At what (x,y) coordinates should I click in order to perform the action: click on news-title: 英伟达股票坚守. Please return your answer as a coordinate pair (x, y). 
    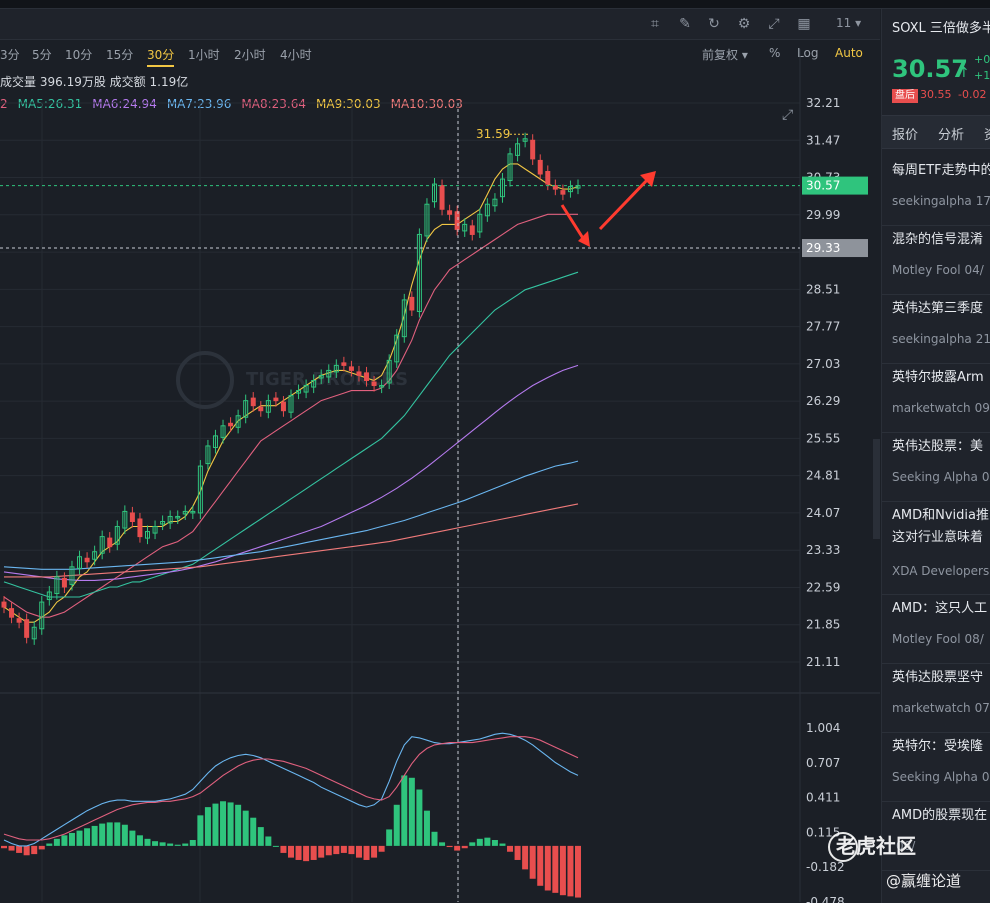
    Looking at the image, I should click on (938, 677).